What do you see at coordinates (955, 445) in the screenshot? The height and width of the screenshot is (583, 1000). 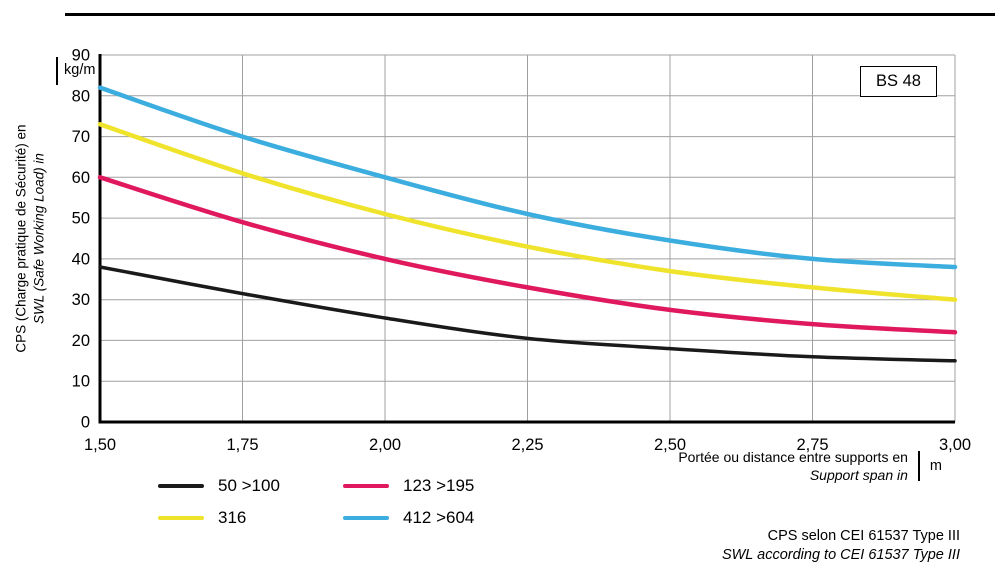 I see `svg-text: 3,00` at bounding box center [955, 445].